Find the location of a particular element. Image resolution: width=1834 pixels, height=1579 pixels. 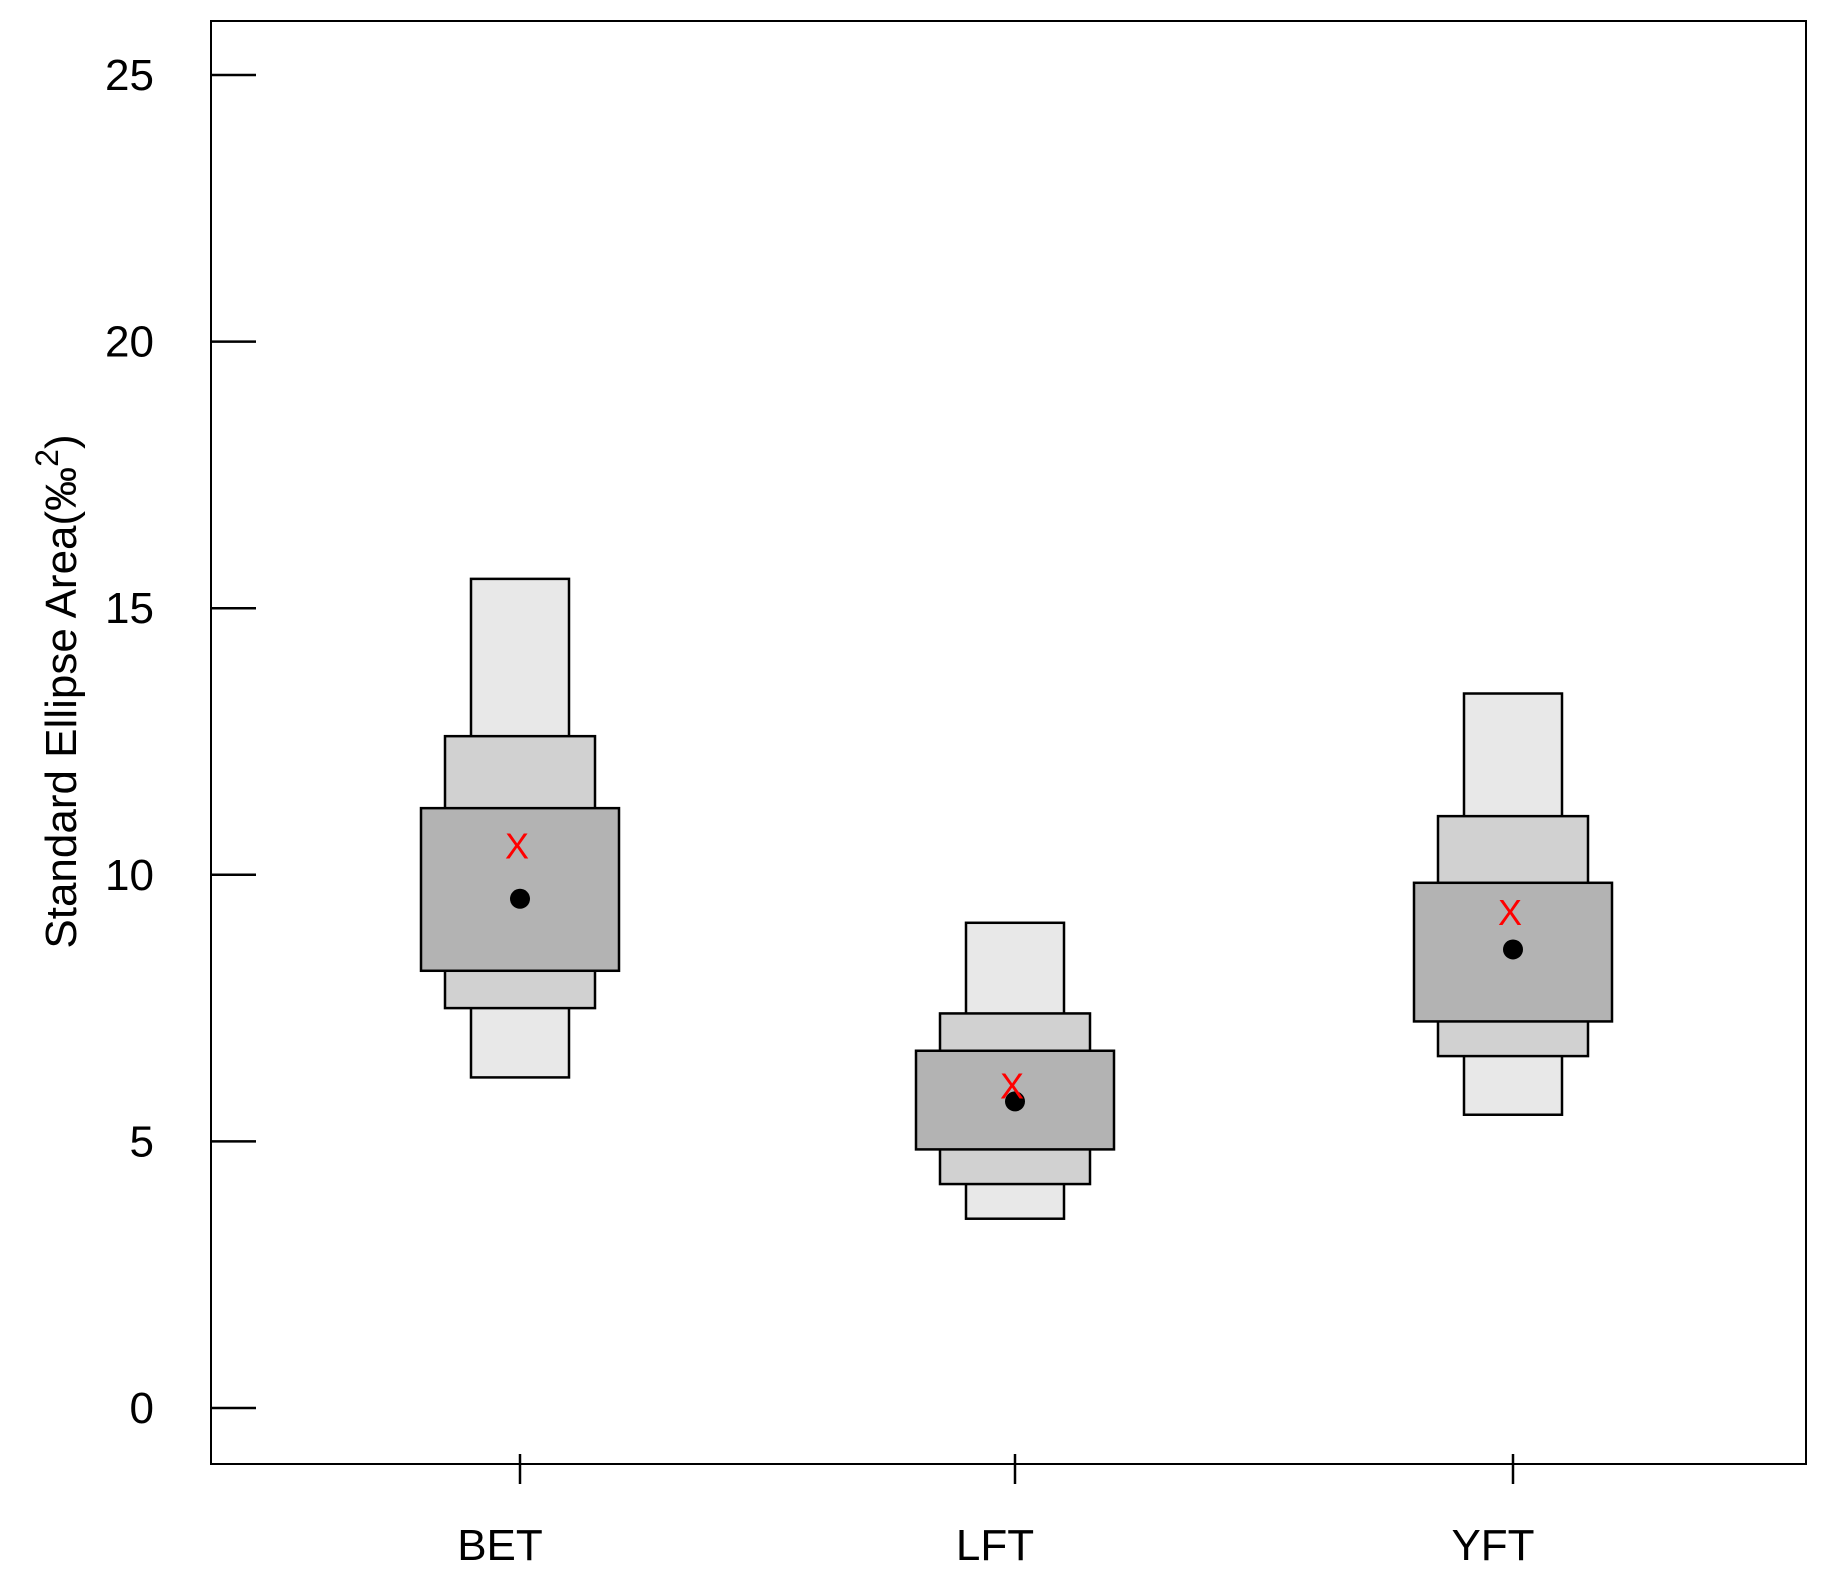

y-tick-label: 10 is located at coordinates (129, 875).